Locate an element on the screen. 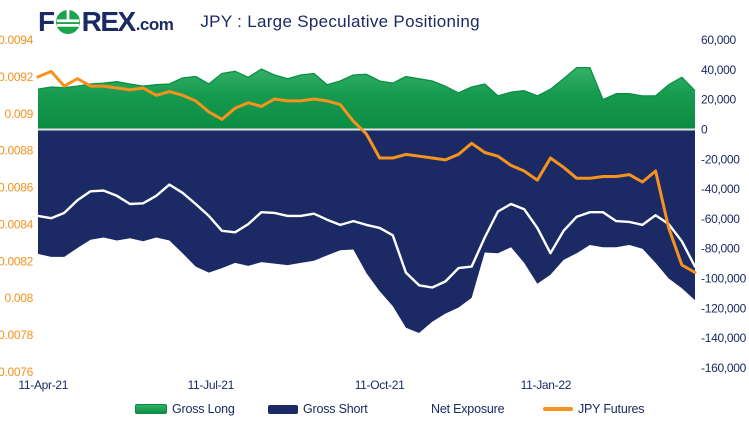  y-axis-right-tick: 40,000 is located at coordinates (719, 70).